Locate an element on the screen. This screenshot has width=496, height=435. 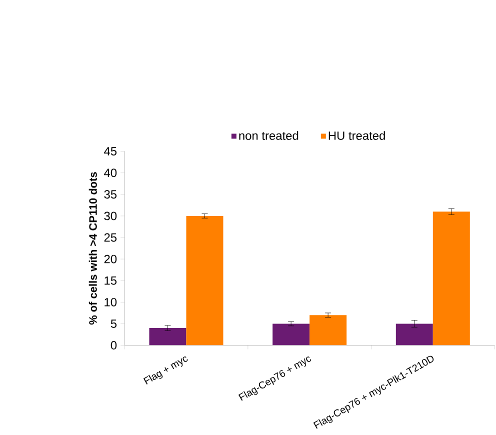
y-tick-label: 40 is located at coordinates (110, 172).